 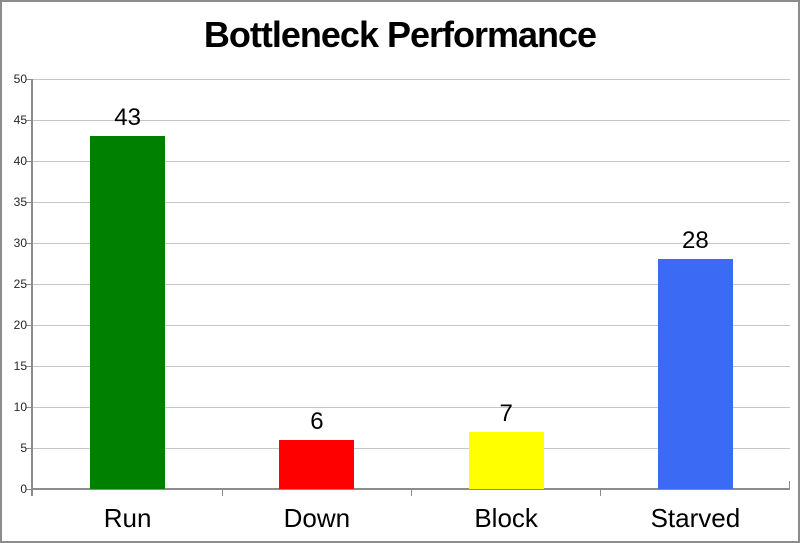 What do you see at coordinates (410, 489) in the screenshot?
I see `x-axis` at bounding box center [410, 489].